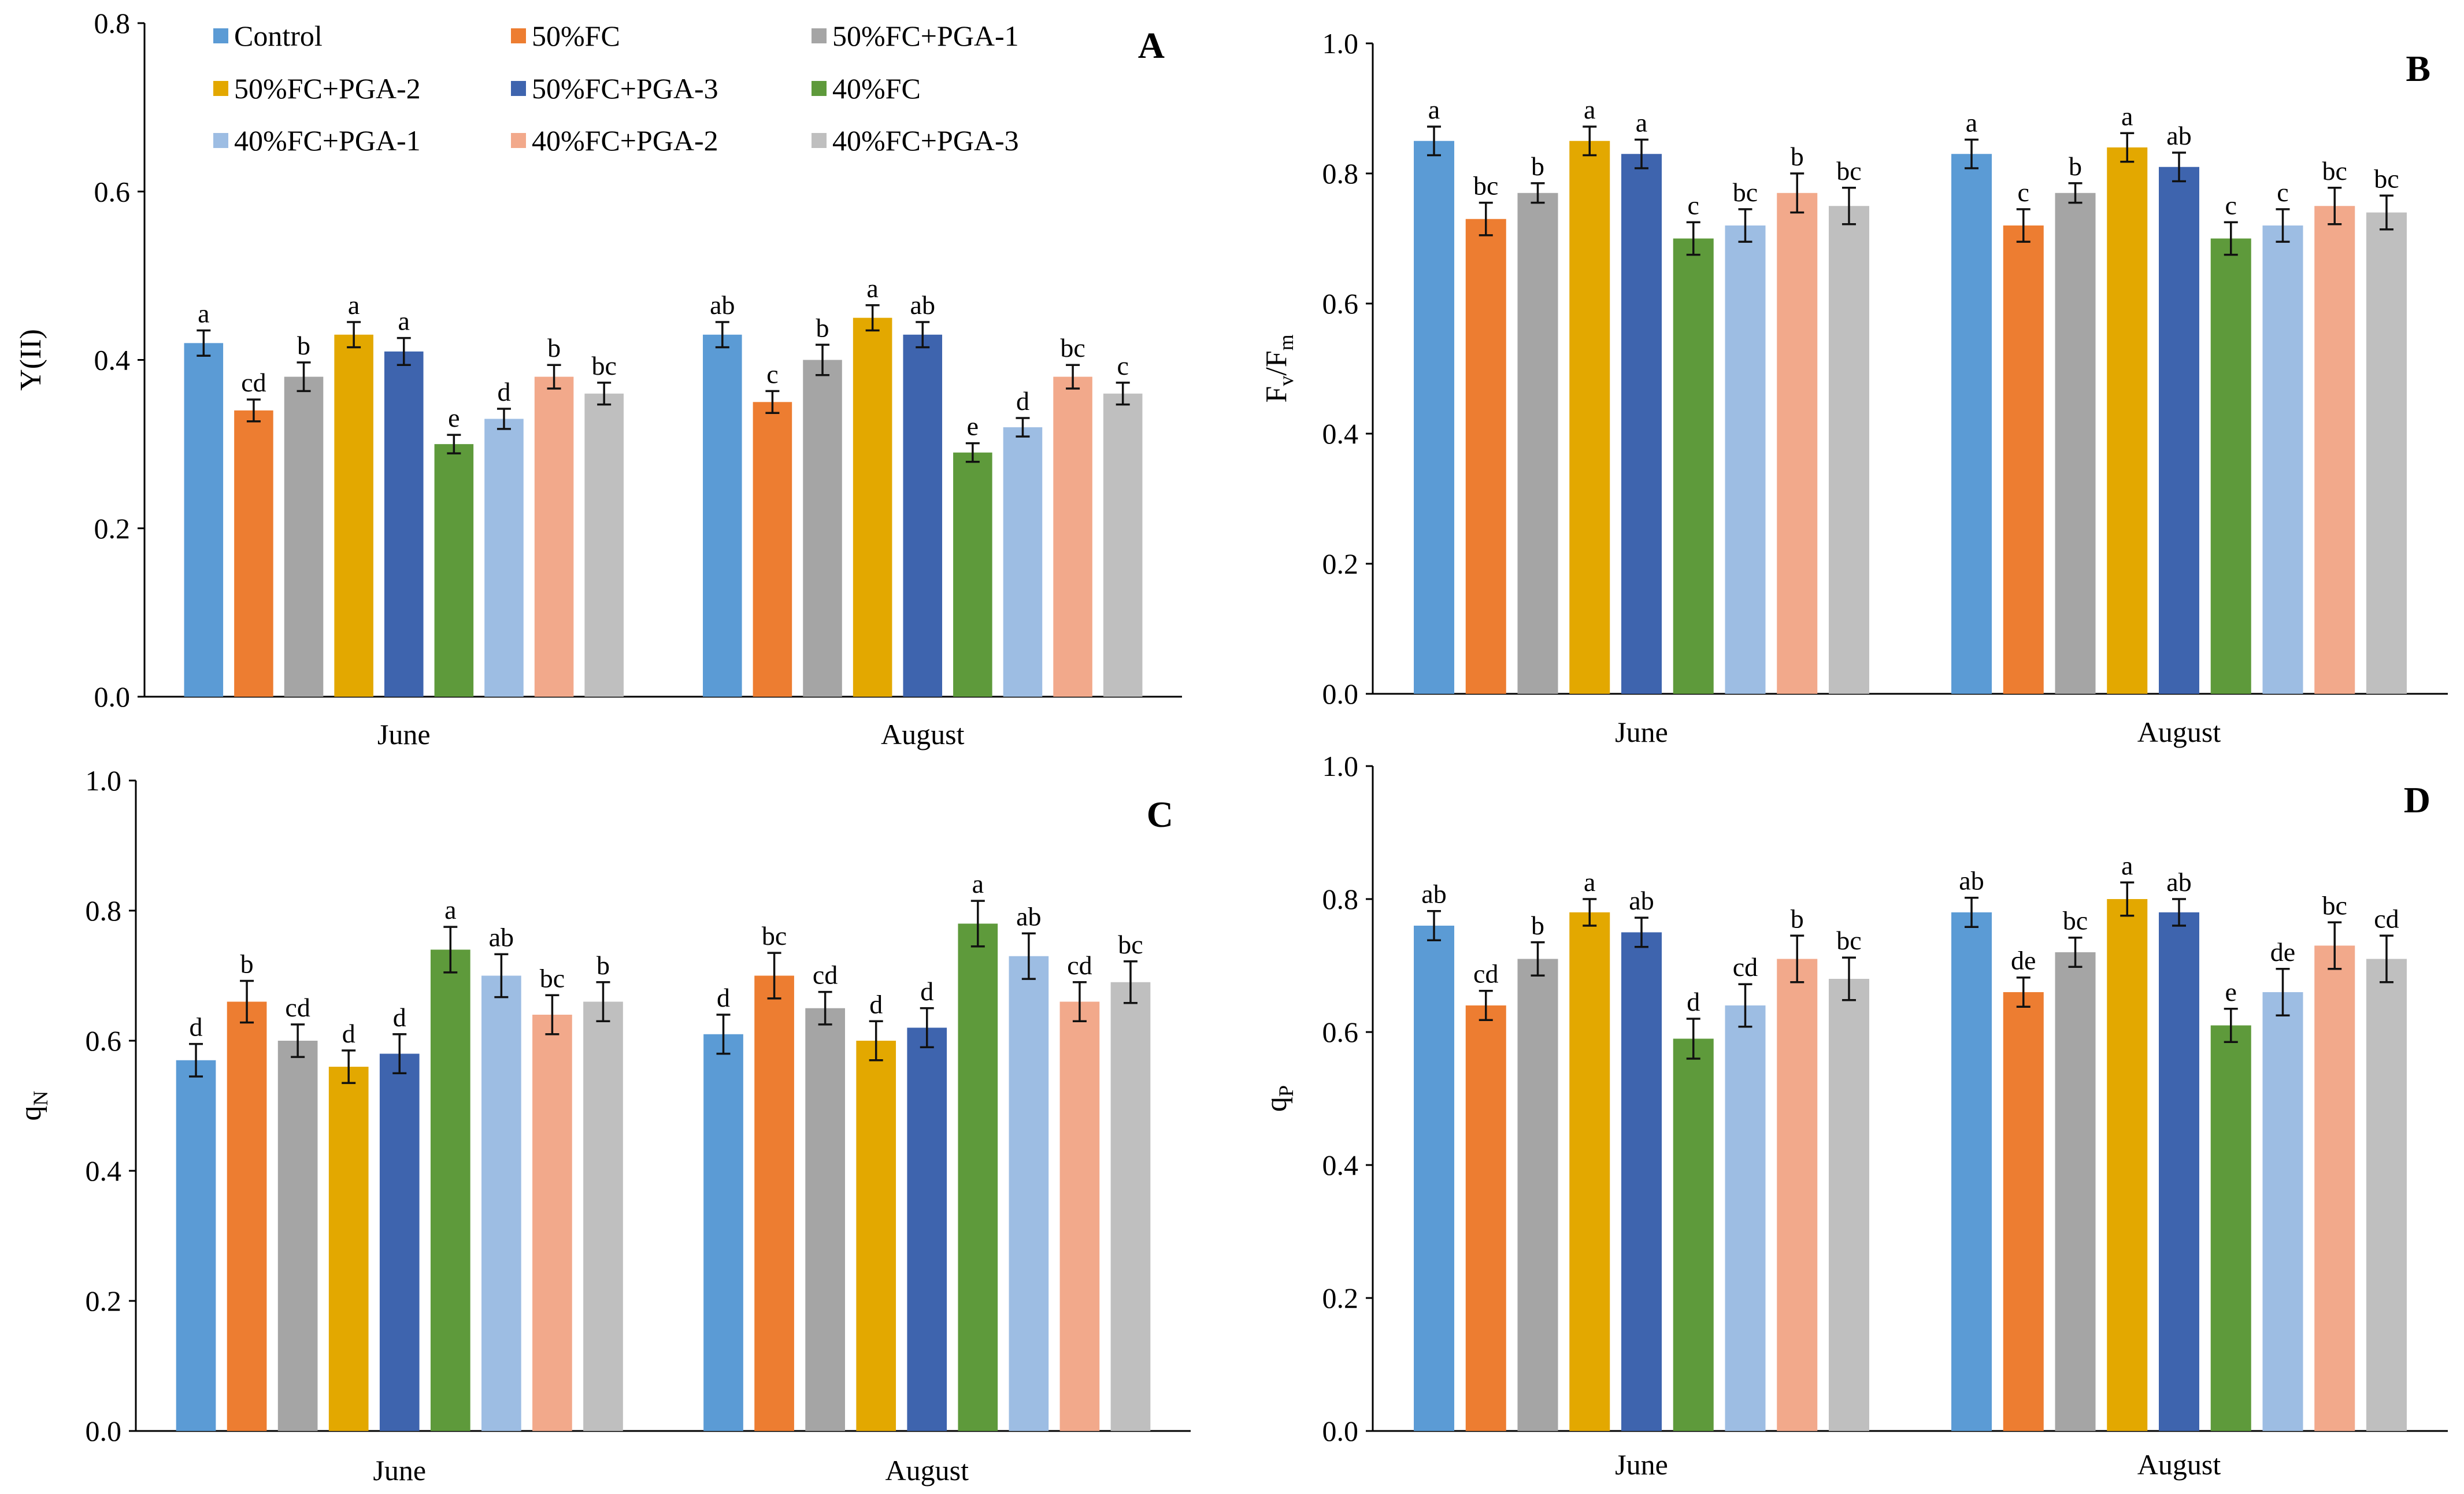  Describe the element at coordinates (925, 36) in the screenshot. I see `legend-label: 50%FC+PGA-1` at that location.